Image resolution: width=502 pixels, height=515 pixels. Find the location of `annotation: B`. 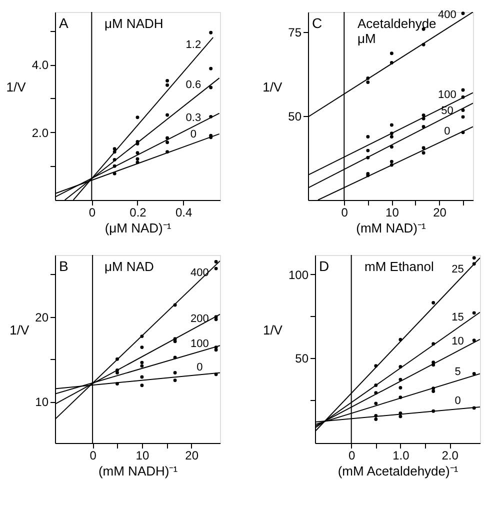

annotation: B is located at coordinates (63, 266).